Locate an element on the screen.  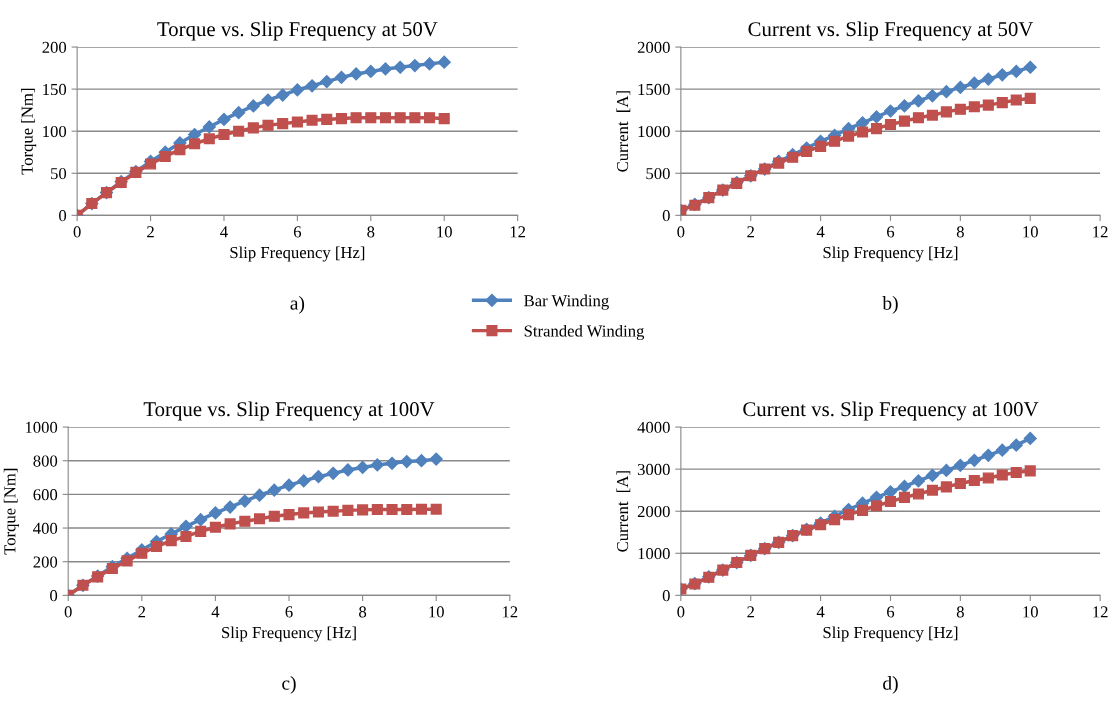
chart-title: Current vs. Slip Frequency at 50V is located at coordinates (891, 31).